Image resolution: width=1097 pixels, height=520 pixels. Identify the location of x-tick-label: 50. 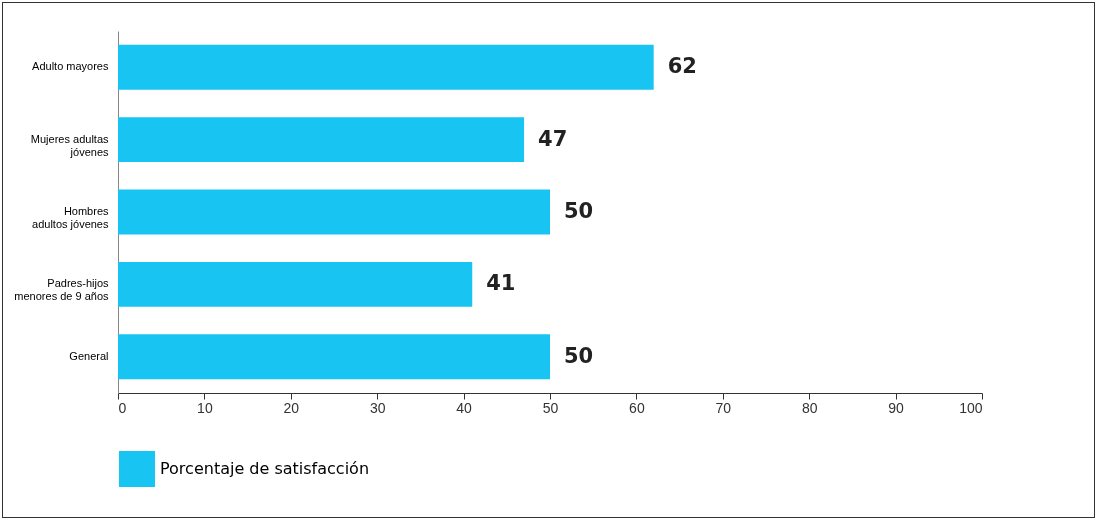
(550, 407).